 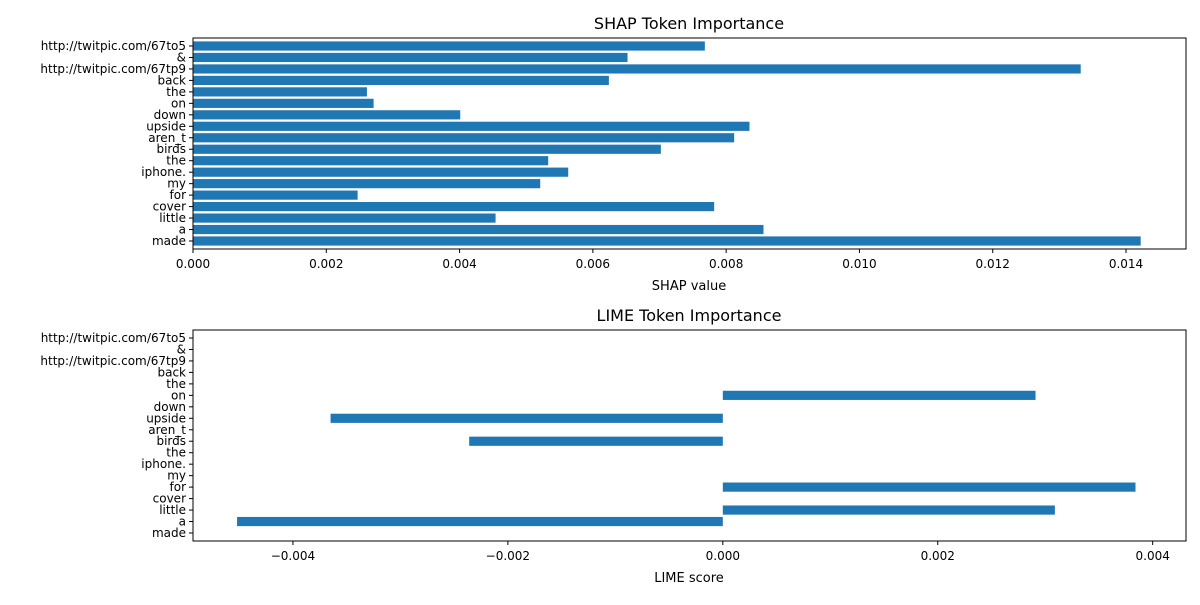 I want to click on lime-x-tick-label: −0.002, so click(x=508, y=556).